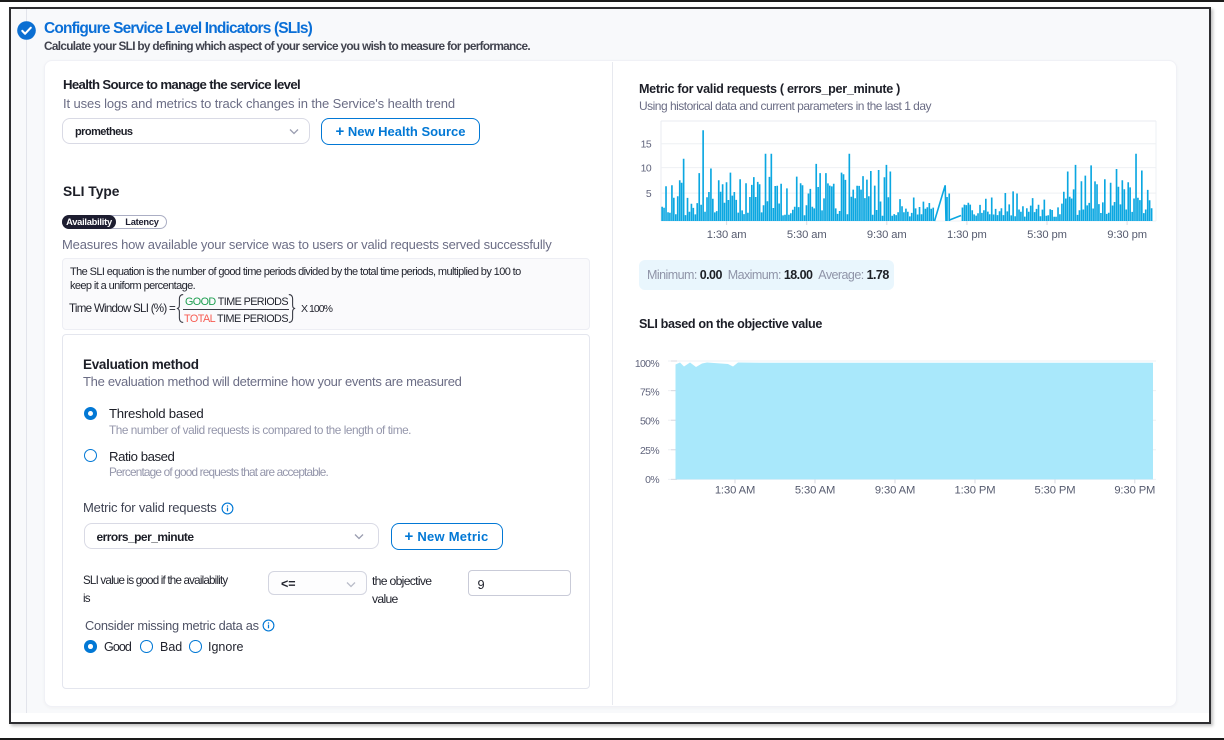 Image resolution: width=1224 pixels, height=740 pixels. What do you see at coordinates (652, 480) in the screenshot?
I see `svg-text: 0%` at bounding box center [652, 480].